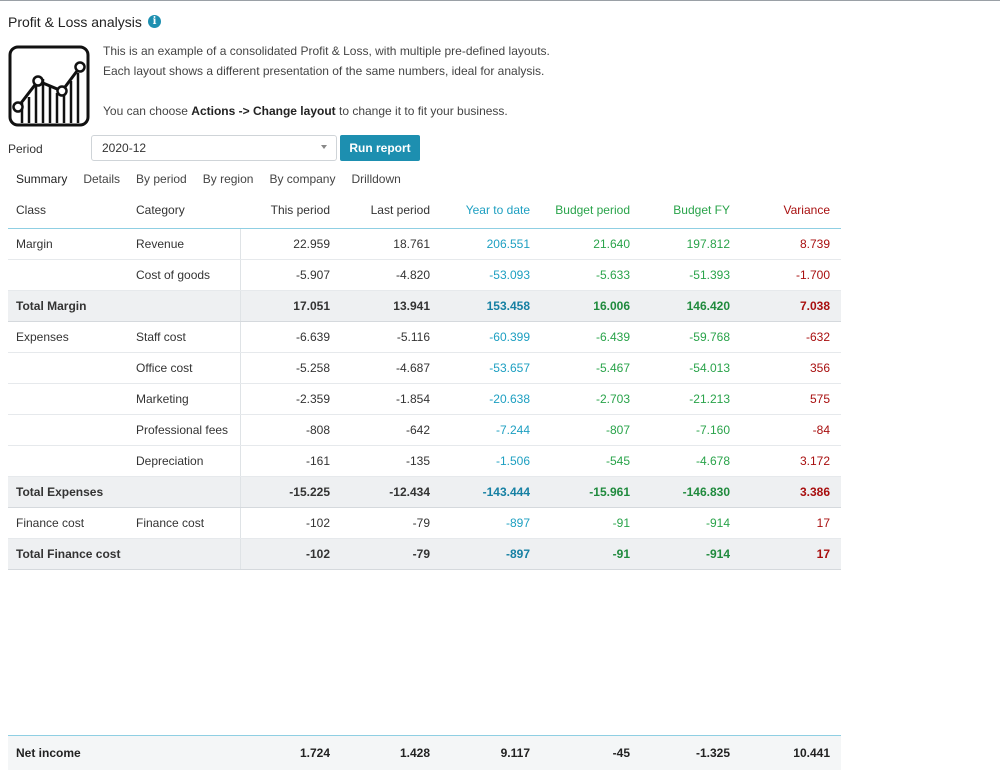  Describe the element at coordinates (312, 368) in the screenshot. I see `cell-this-period: -5.258` at that location.